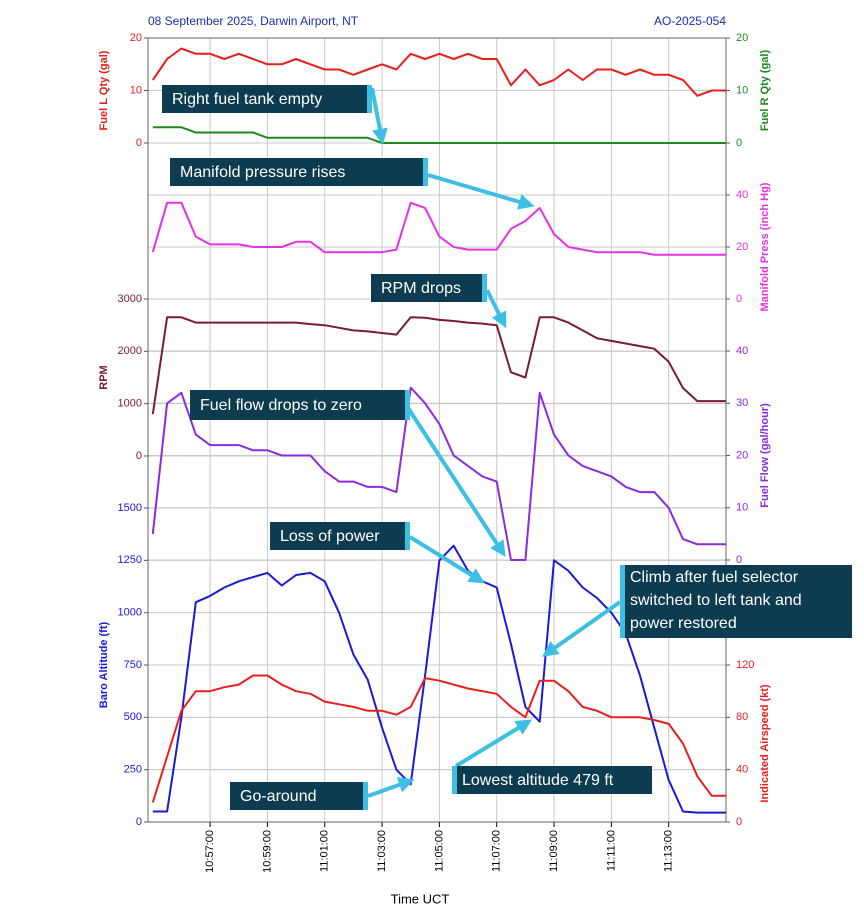 This screenshot has width=864, height=922. What do you see at coordinates (765, 91) in the screenshot?
I see `y-axis-label: Fuel R Qty (gal)` at bounding box center [765, 91].